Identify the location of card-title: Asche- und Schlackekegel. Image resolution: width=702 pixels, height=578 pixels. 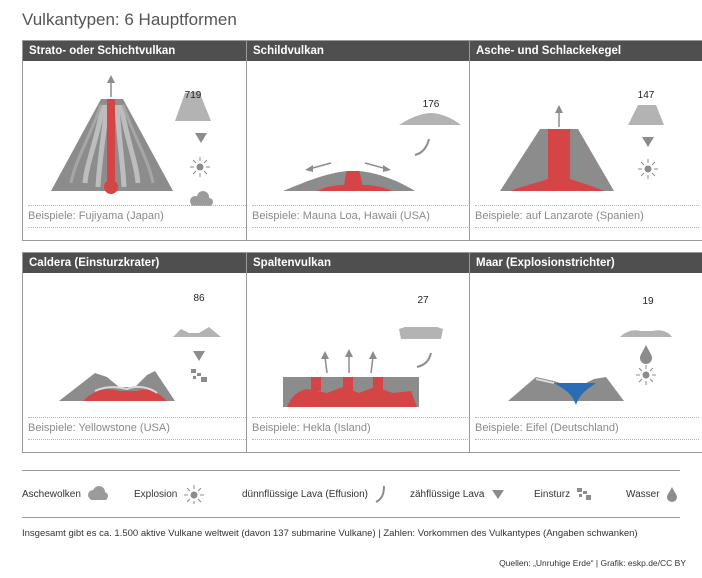
(586, 51).